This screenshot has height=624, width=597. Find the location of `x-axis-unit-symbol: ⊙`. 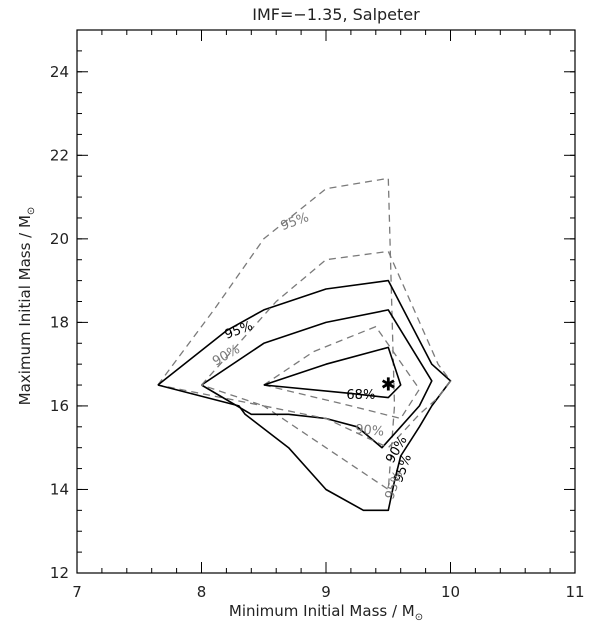

x-axis-unit-symbol: ⊙ is located at coordinates (419, 617).